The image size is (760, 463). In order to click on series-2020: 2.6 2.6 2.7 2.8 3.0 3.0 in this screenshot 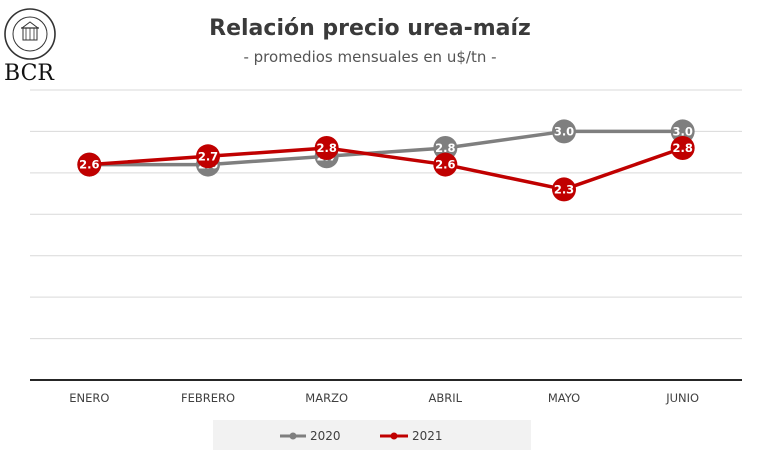, I will do `click(386, 148)`.